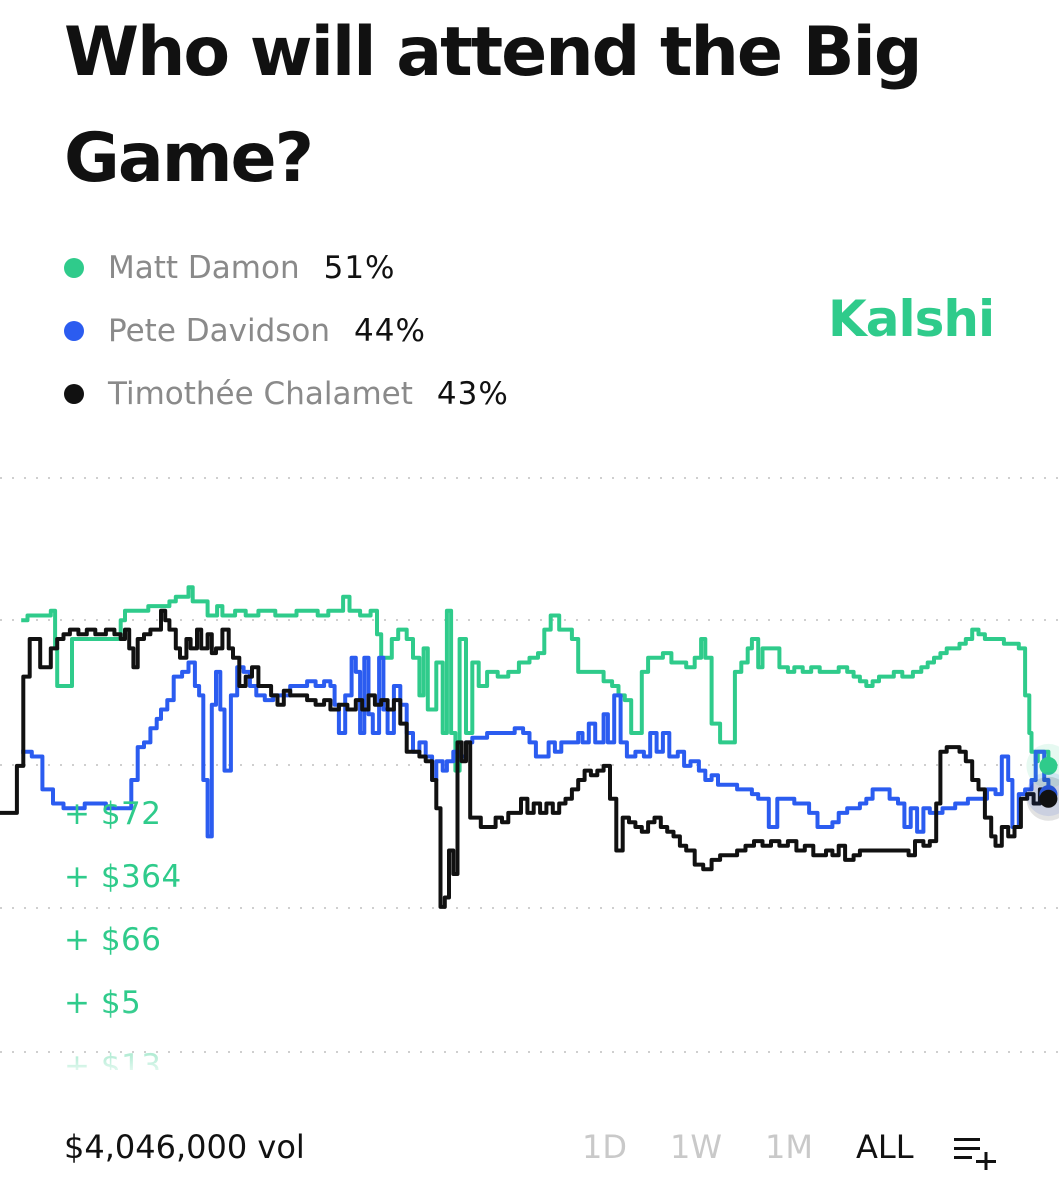 This screenshot has width=1059, height=1200. I want to click on trade-amount: + $5, so click(103, 1003).